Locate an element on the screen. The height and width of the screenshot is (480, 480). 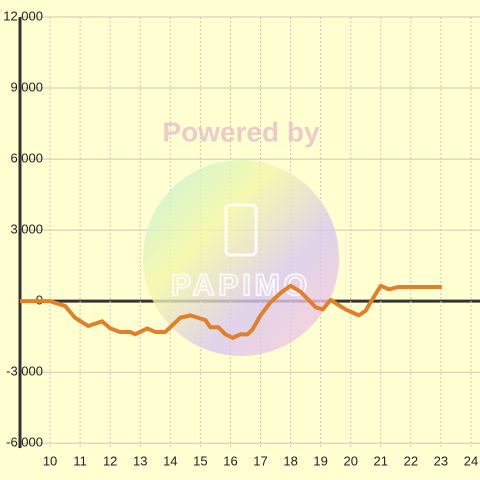
y-tick-label: -6,000 is located at coordinates (24, 442).